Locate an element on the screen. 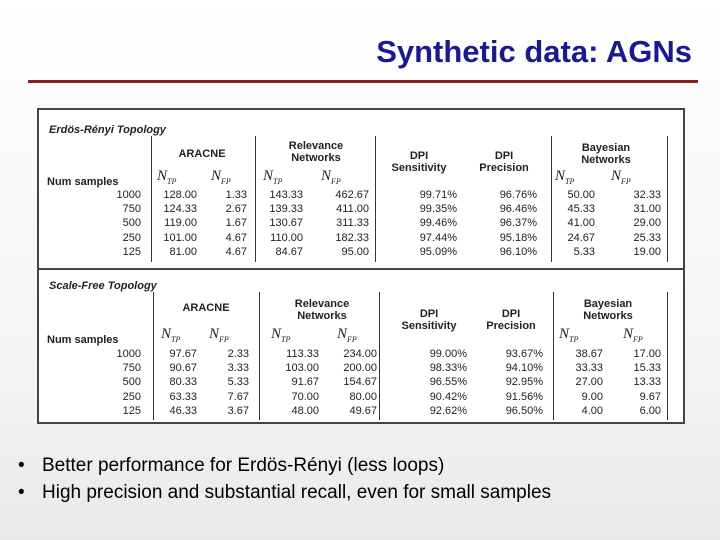 Image resolution: width=720 pixels, height=540 pixels. table-cell: 113.33 is located at coordinates (302, 354).